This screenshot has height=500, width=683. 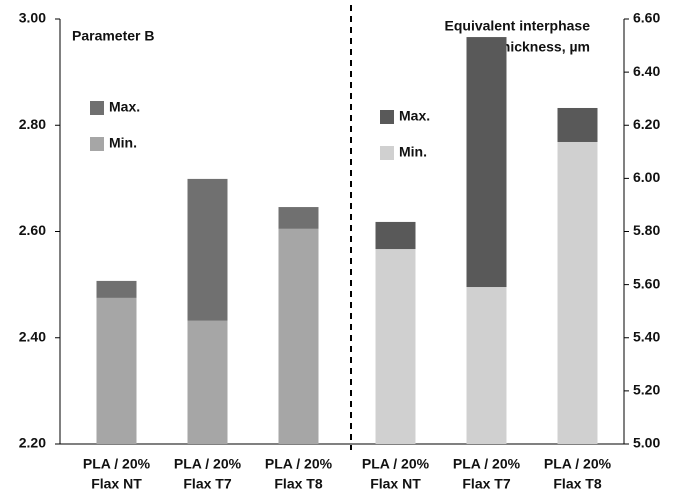 What do you see at coordinates (646, 336) in the screenshot?
I see `y-tick-label: 5.40` at bounding box center [646, 336].